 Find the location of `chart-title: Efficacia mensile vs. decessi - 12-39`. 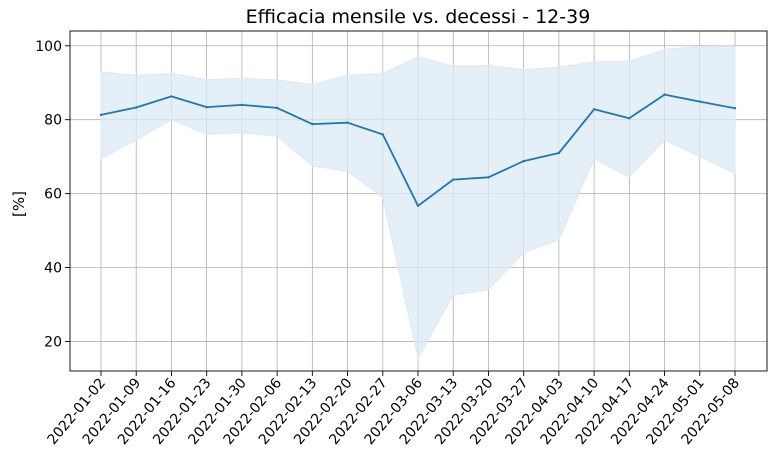

chart-title: Efficacia mensile vs. decessi - 12-39 is located at coordinates (418, 17).